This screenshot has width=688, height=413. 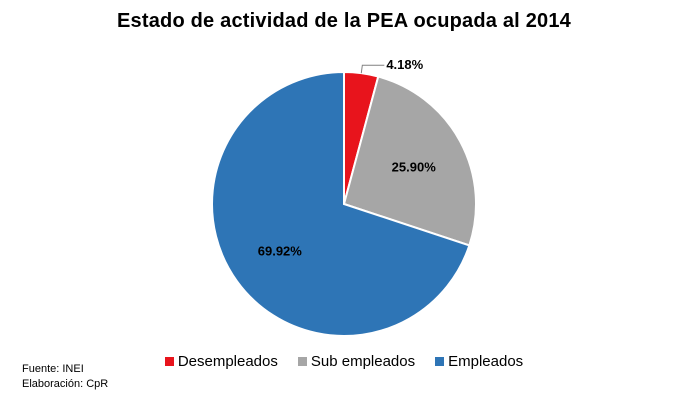 What do you see at coordinates (65, 384) in the screenshot?
I see `credit-note: Elaboración: CpR` at bounding box center [65, 384].